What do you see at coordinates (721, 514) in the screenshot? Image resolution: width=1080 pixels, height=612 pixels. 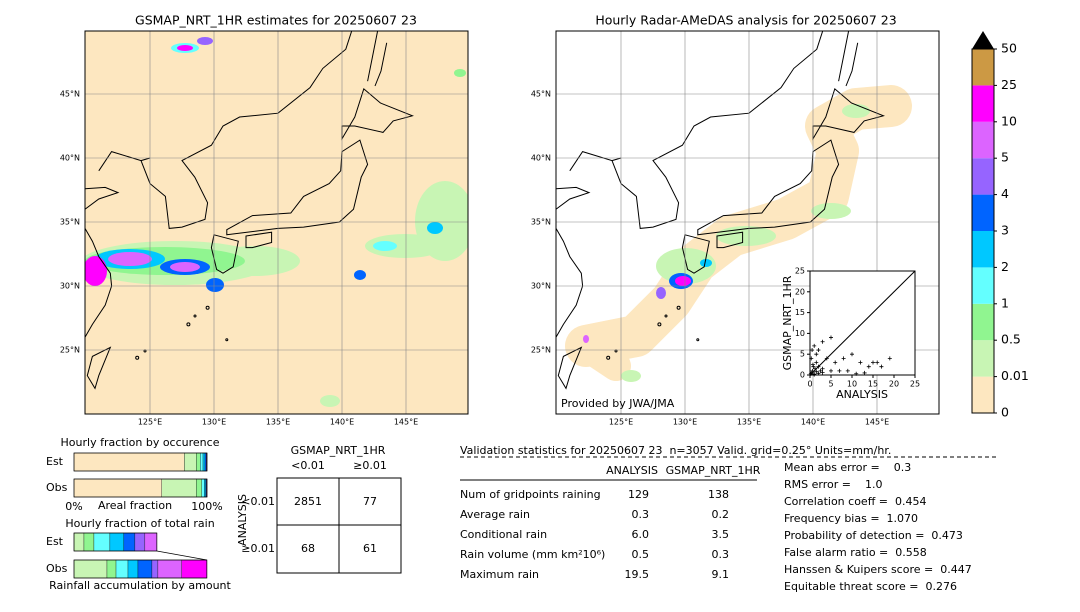 I see `stats-value: 0.2` at bounding box center [721, 514].